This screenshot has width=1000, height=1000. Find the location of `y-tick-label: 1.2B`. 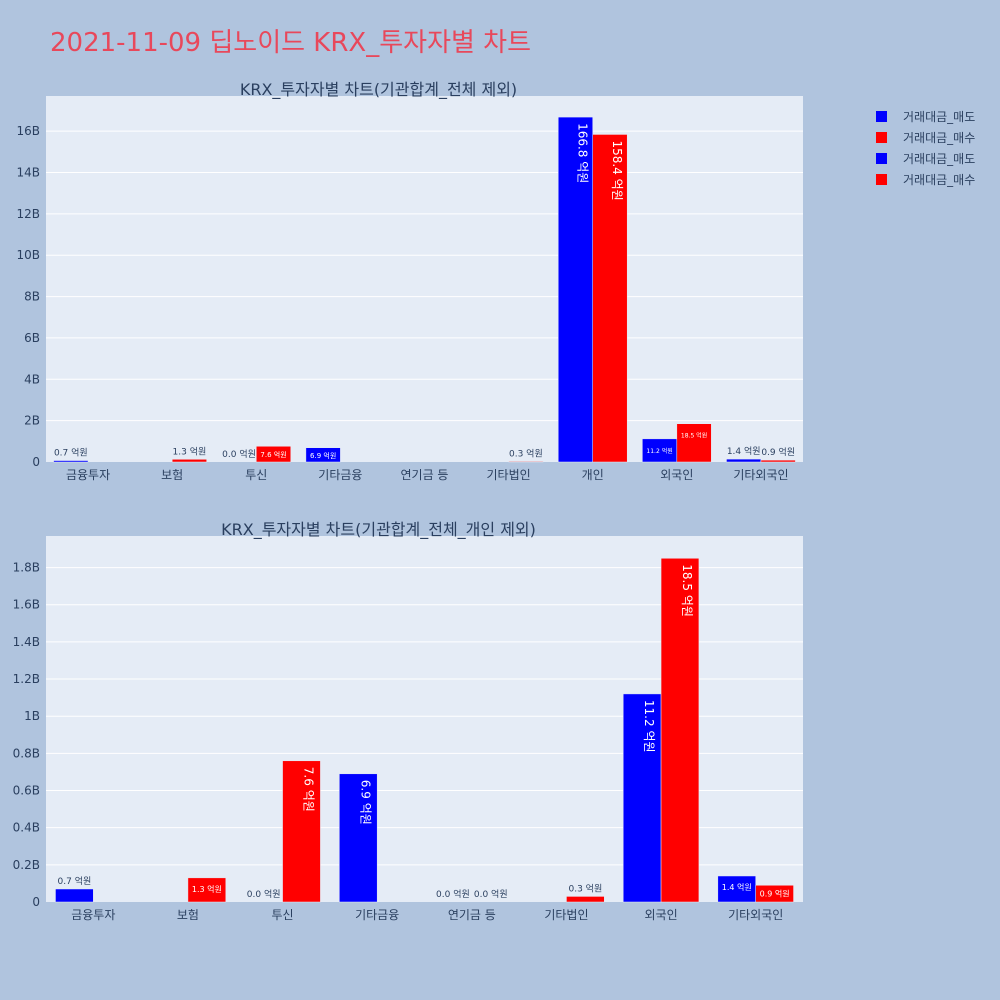

y-tick-label: 1.2B is located at coordinates (26, 679).